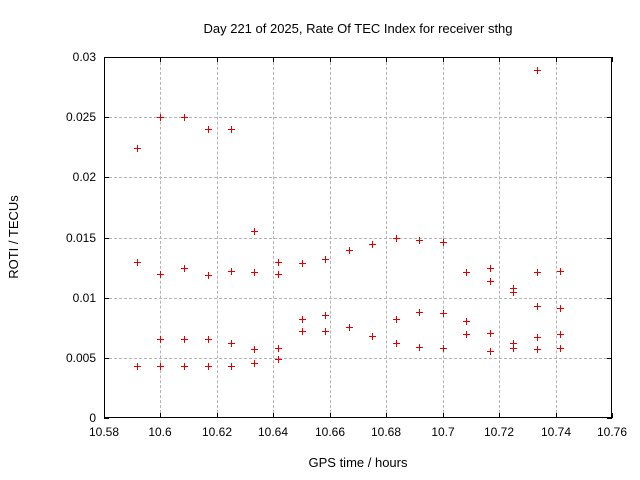 The height and width of the screenshot is (480, 640). What do you see at coordinates (92, 418) in the screenshot?
I see `y-tick-label: 0` at bounding box center [92, 418].